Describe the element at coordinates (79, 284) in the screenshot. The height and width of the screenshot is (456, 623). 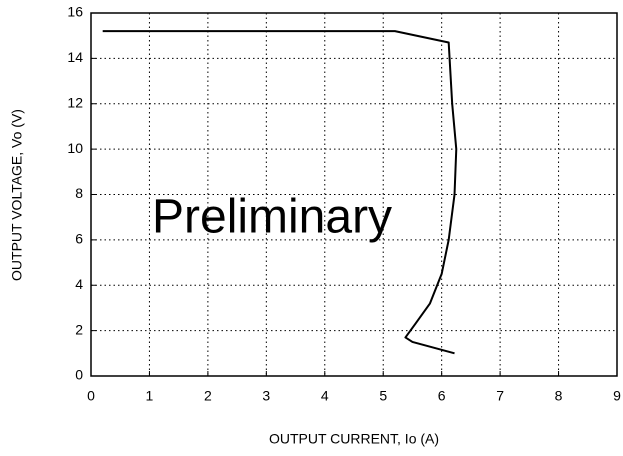
I see `y-tick-label: 4` at that location.